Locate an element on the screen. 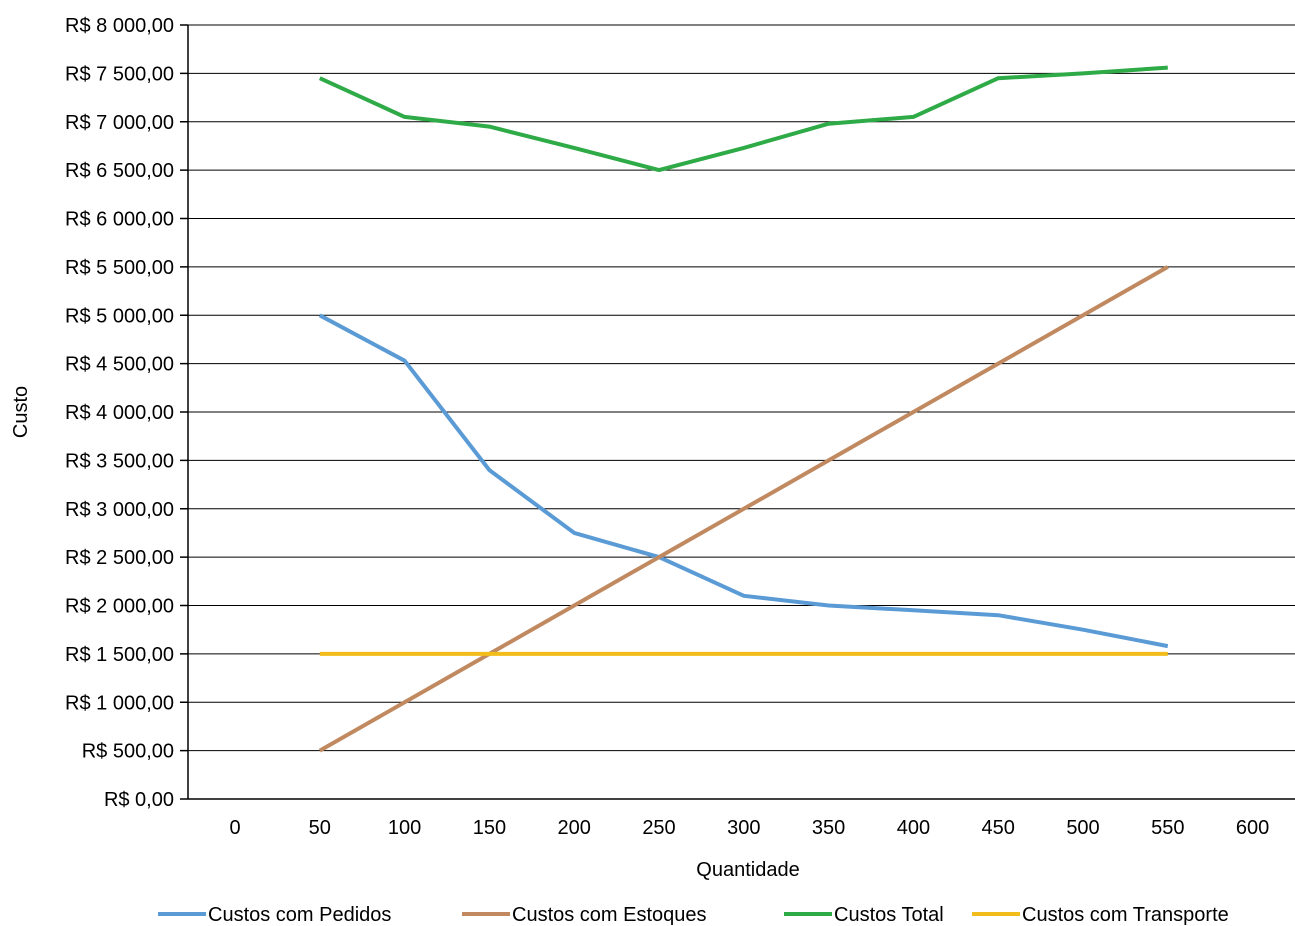 The height and width of the screenshot is (926, 1295). y-tick-label: R$ 1 500,00 is located at coordinates (119, 655).